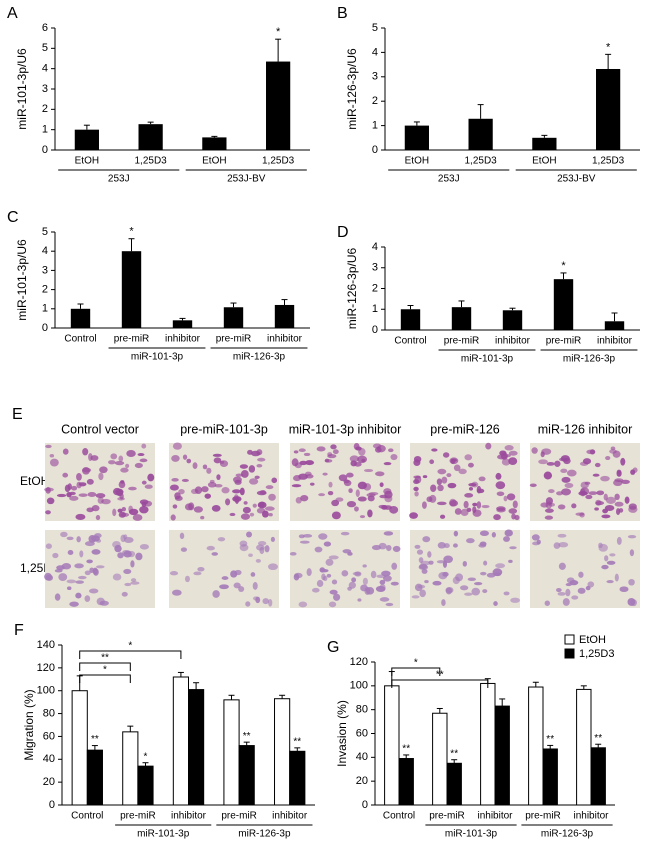  What do you see at coordinates (13, 217) in the screenshot?
I see `panel-label: C` at bounding box center [13, 217].